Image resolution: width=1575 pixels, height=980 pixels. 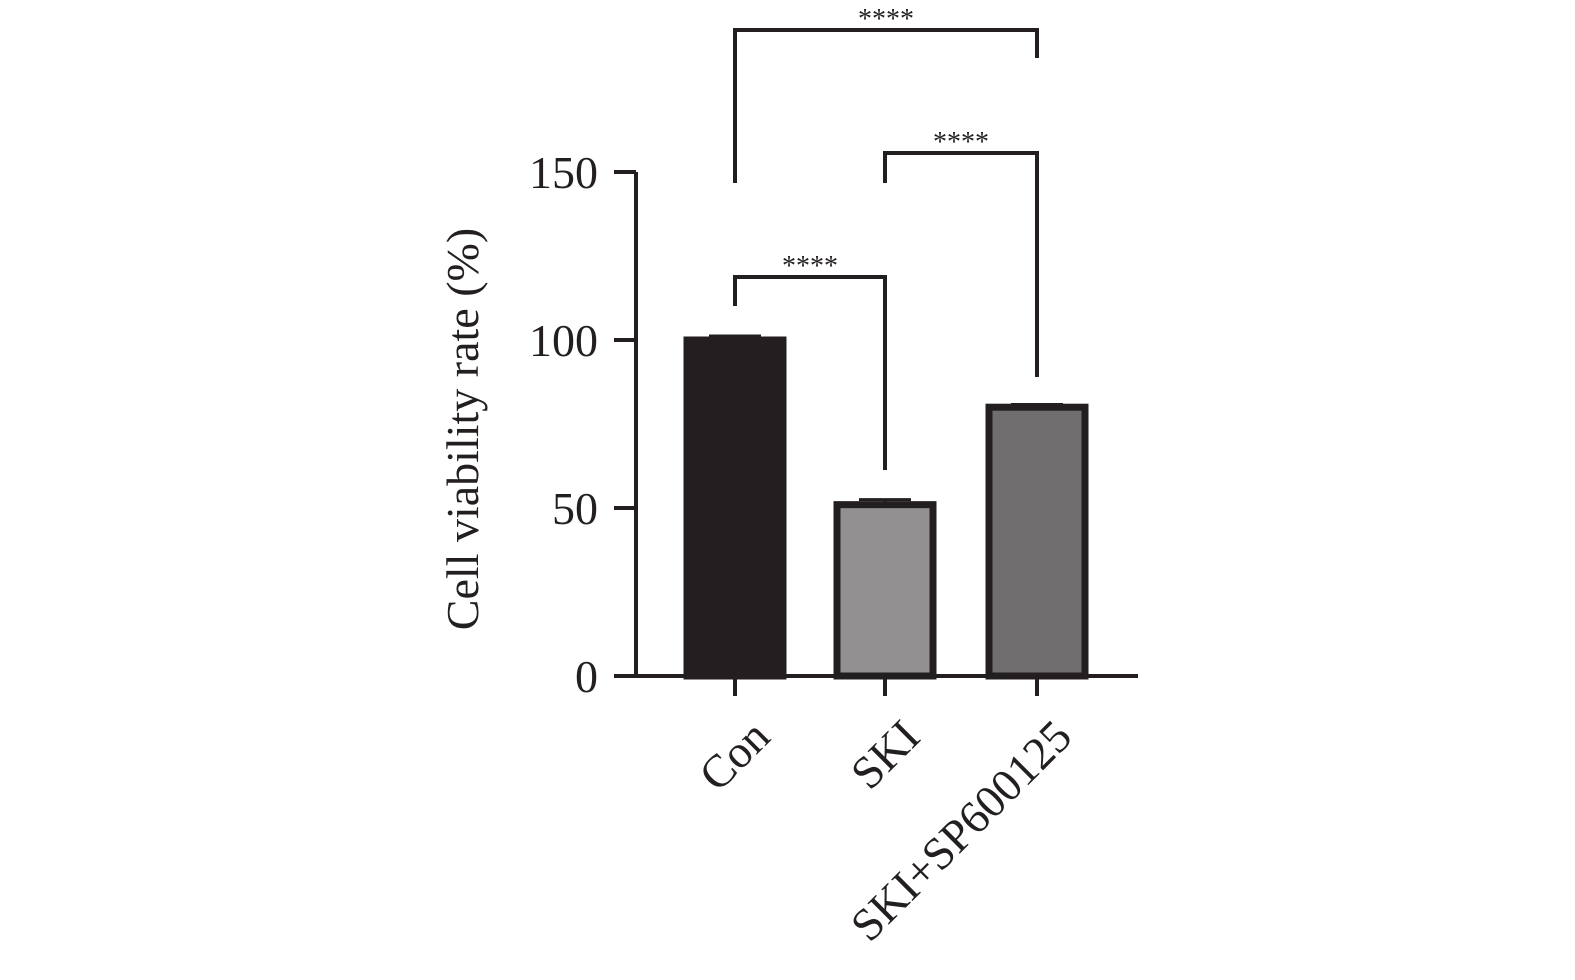 What do you see at coordinates (734, 755) in the screenshot?
I see `x-category-label-0: Con` at bounding box center [734, 755].